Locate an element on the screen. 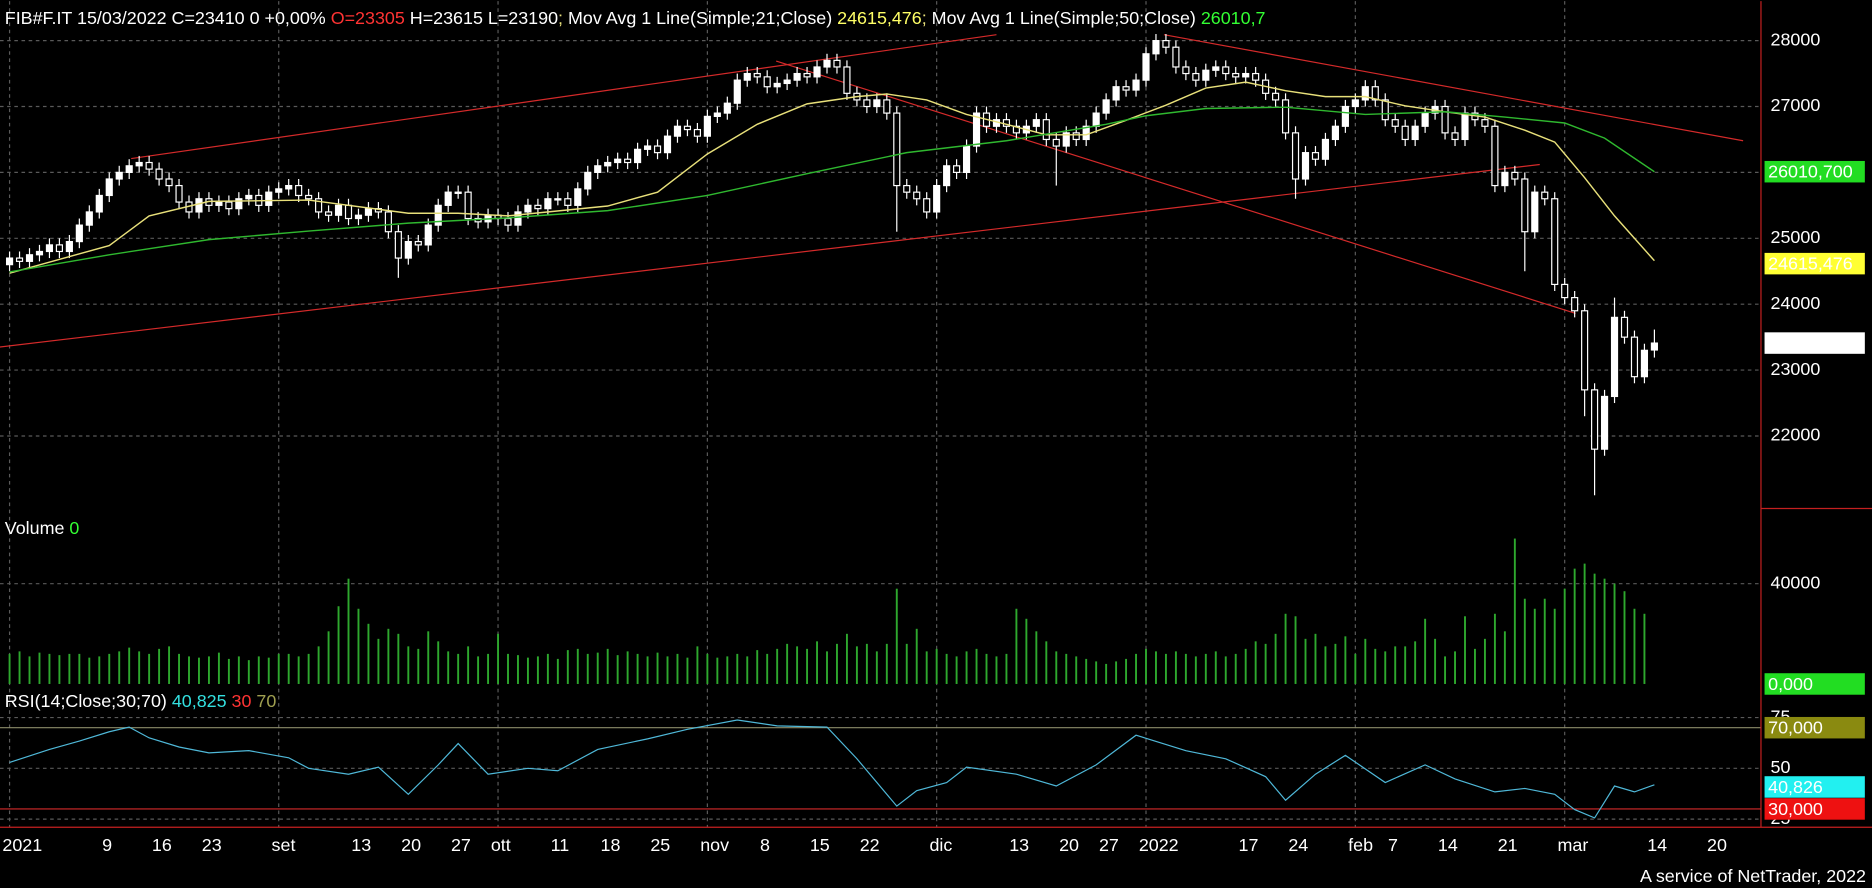 The width and height of the screenshot is (1872, 888). title-segment: 26010,7 is located at coordinates (1233, 18).